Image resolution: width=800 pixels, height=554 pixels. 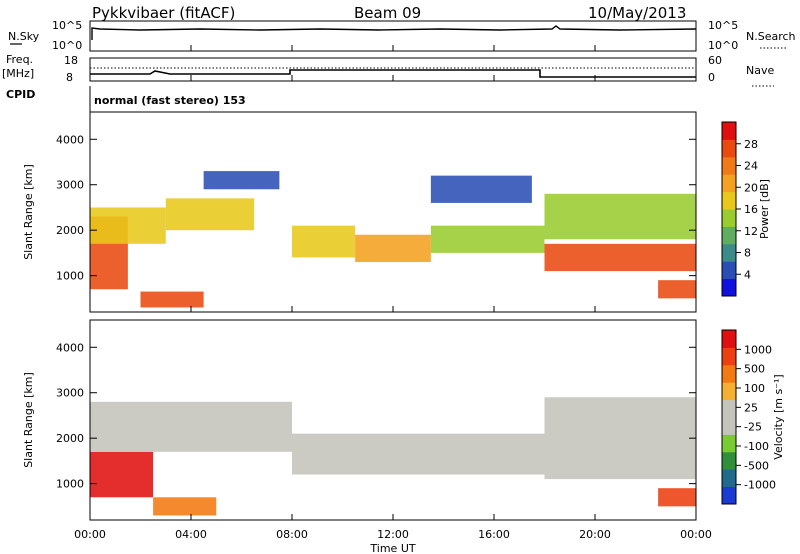 What do you see at coordinates (67, 25) in the screenshot?
I see `nsky-tick-top: 10^5` at bounding box center [67, 25].